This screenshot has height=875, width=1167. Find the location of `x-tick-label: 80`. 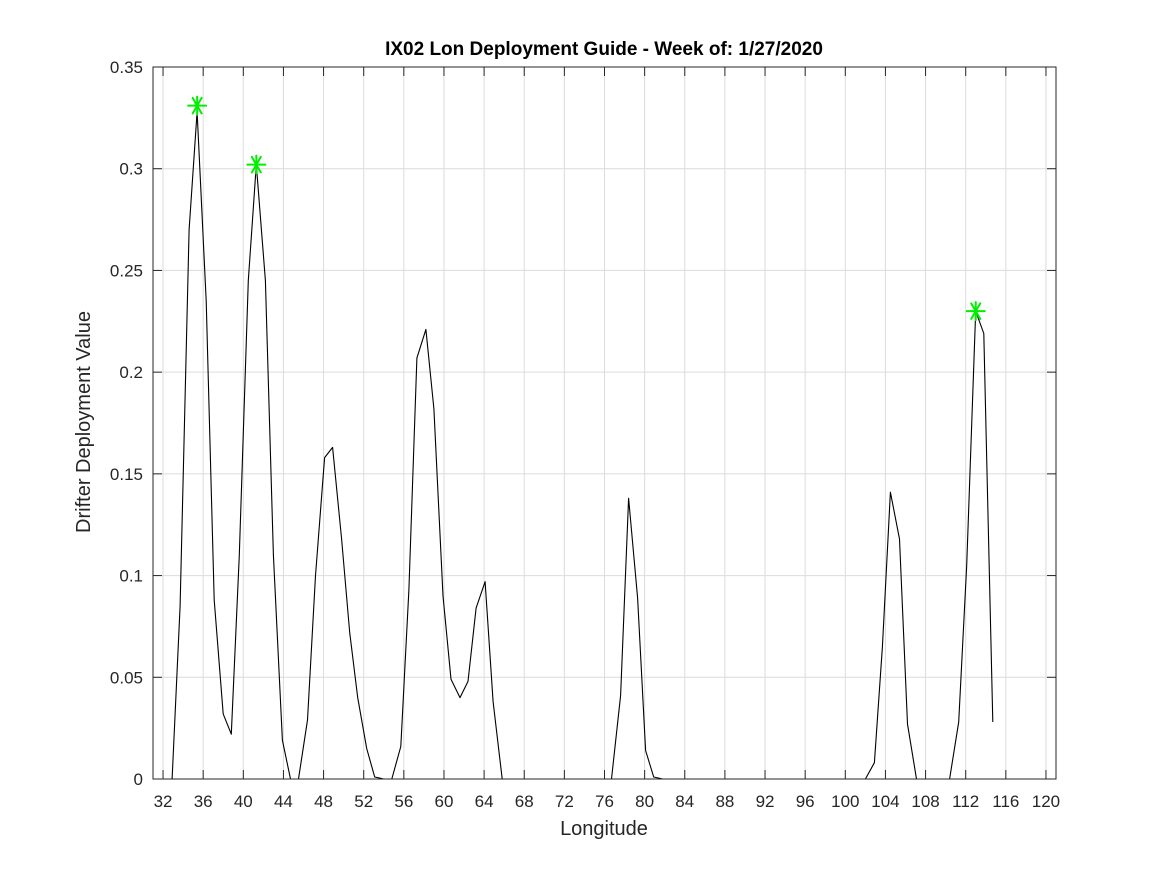

x-tick-label: 80 is located at coordinates (644, 801).